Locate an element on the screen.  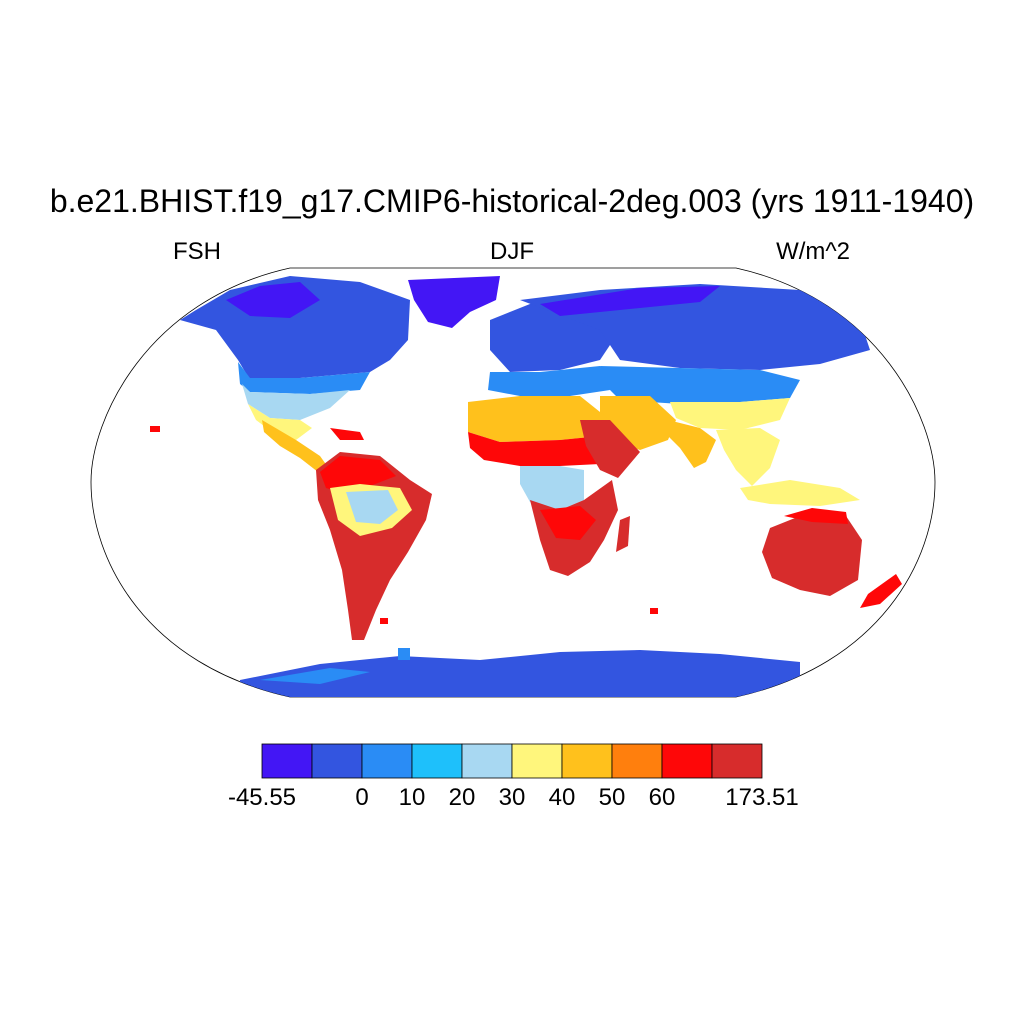
region-antarctic-peninsula is located at coordinates (404, 654).